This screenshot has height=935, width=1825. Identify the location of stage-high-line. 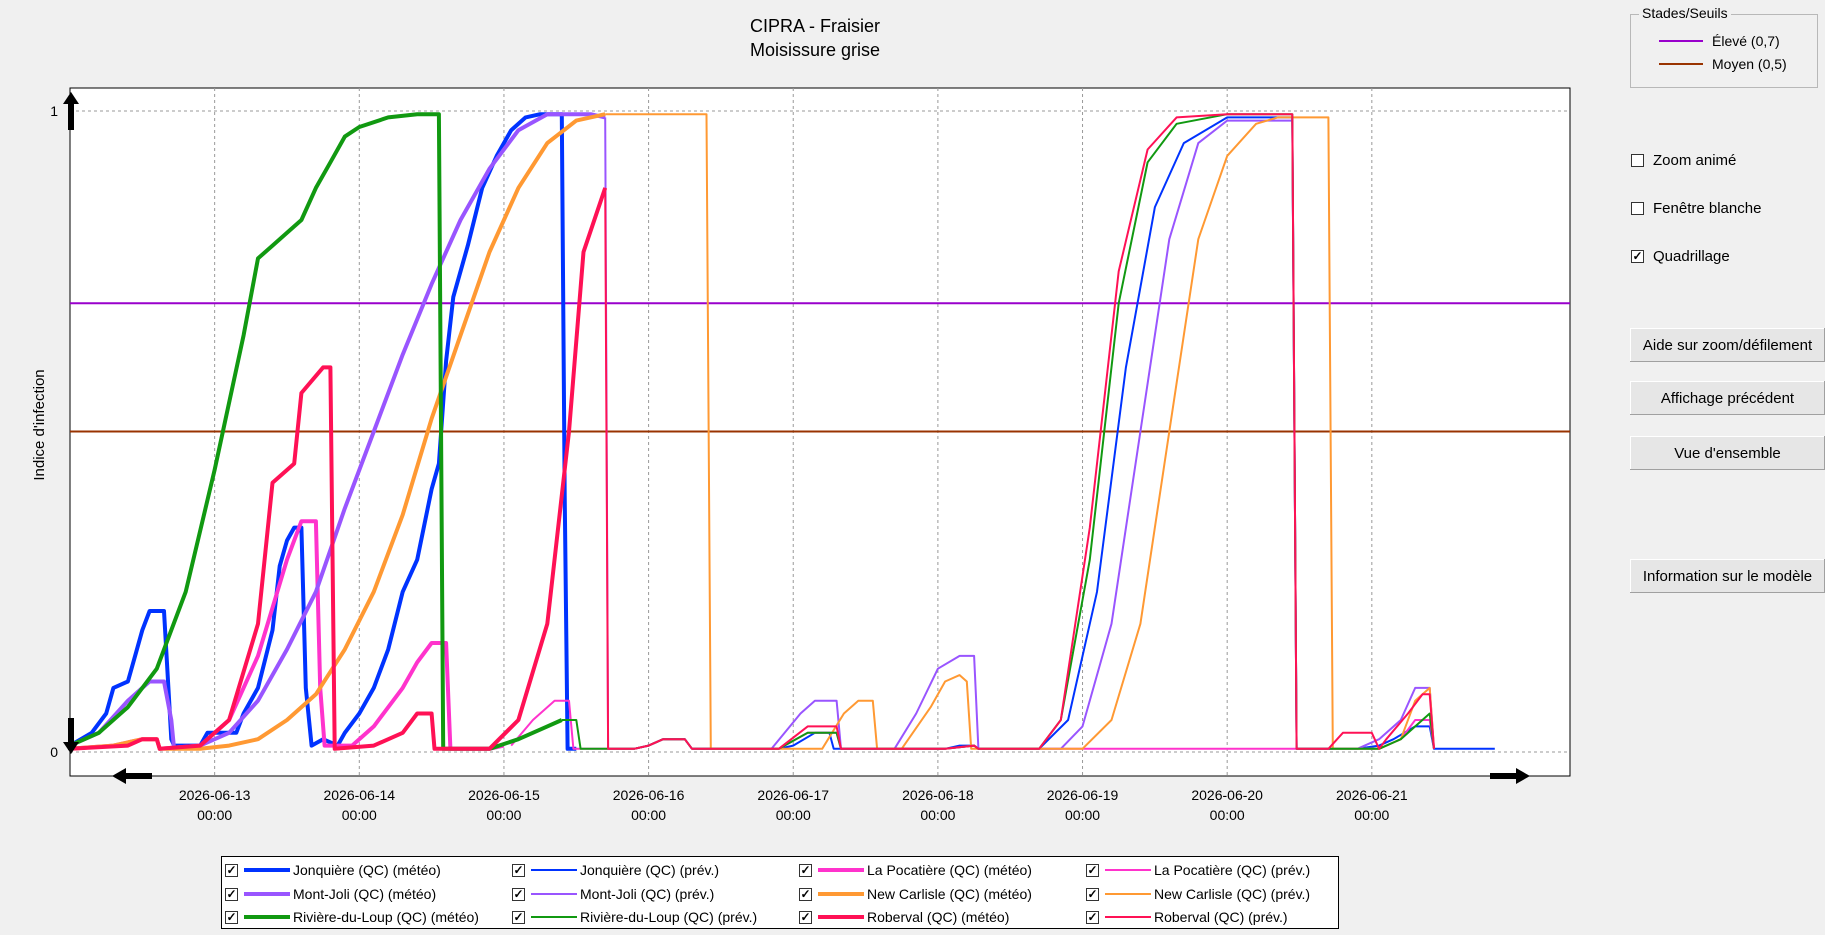
(1681, 41).